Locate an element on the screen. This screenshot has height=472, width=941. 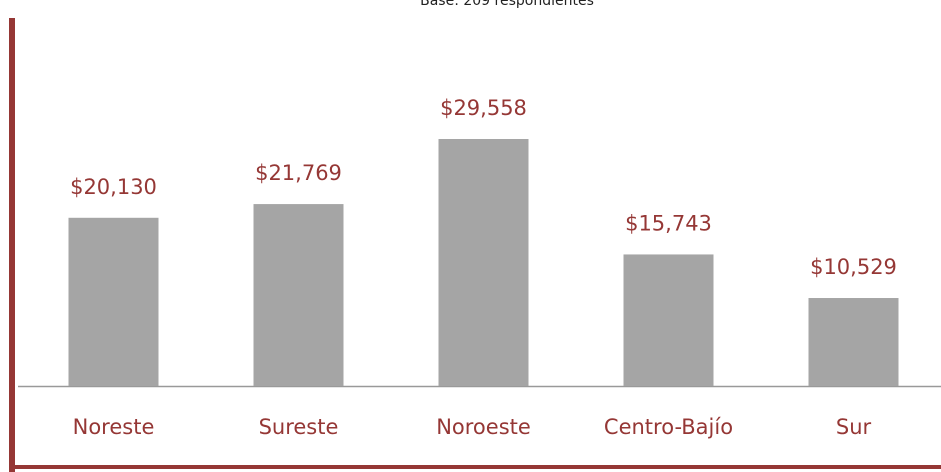
chart-subtitle: Base: 209 respondientes is located at coordinates (507, 4).